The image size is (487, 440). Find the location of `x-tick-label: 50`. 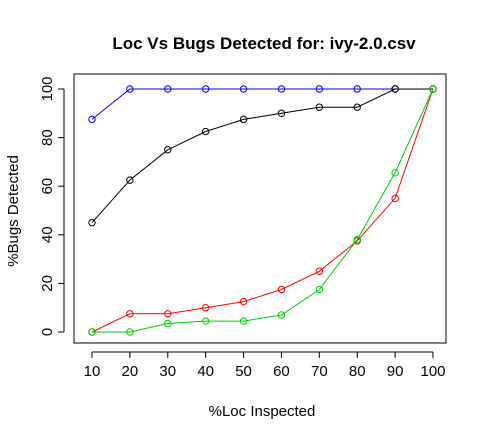

x-tick-label: 50 is located at coordinates (243, 371).